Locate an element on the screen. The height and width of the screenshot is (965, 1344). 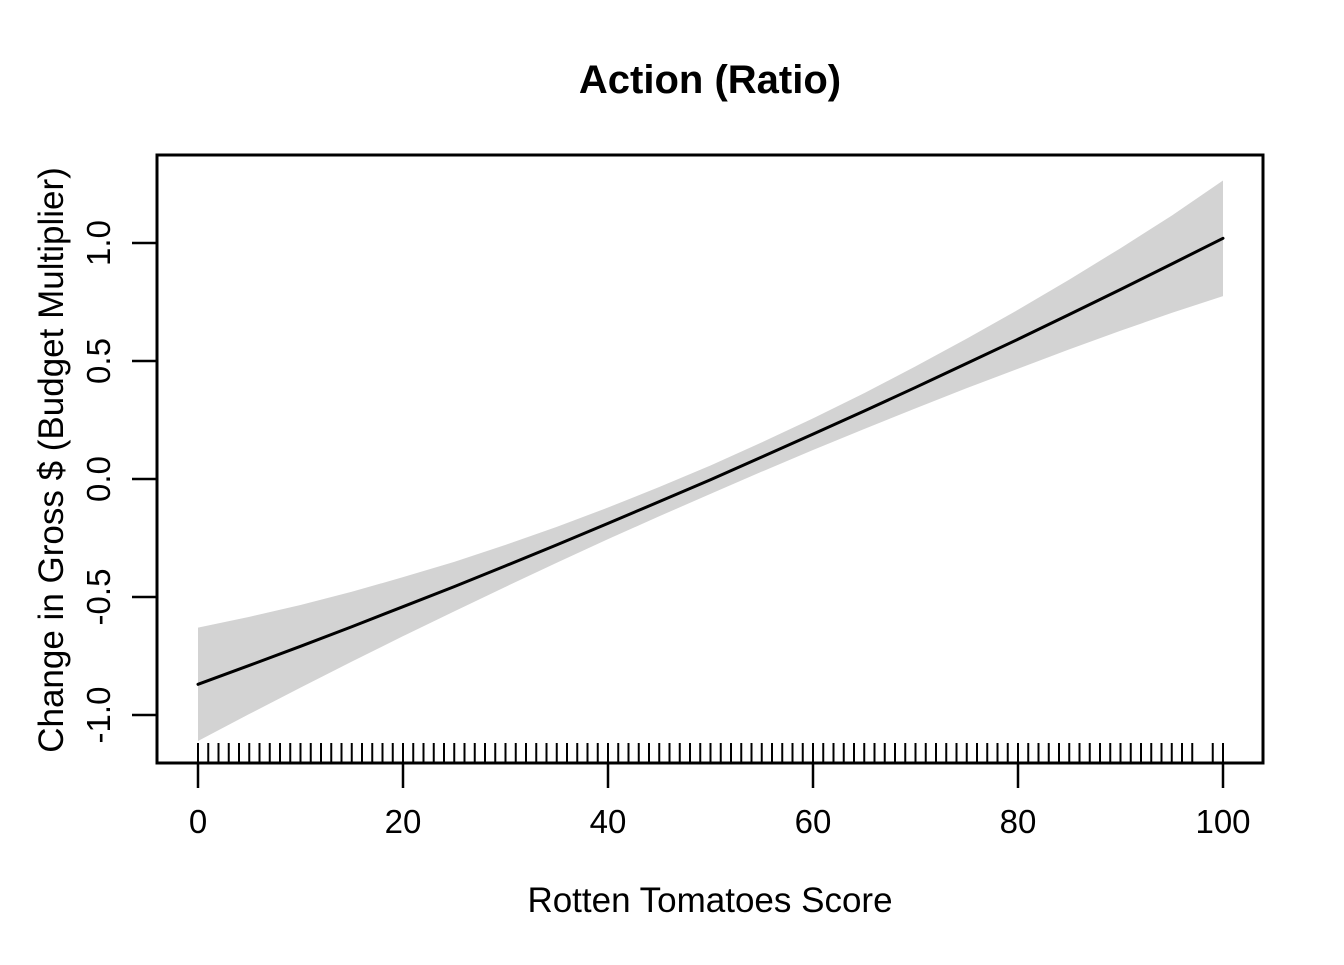
y-tick-label: -0.5 is located at coordinates (98, 597).